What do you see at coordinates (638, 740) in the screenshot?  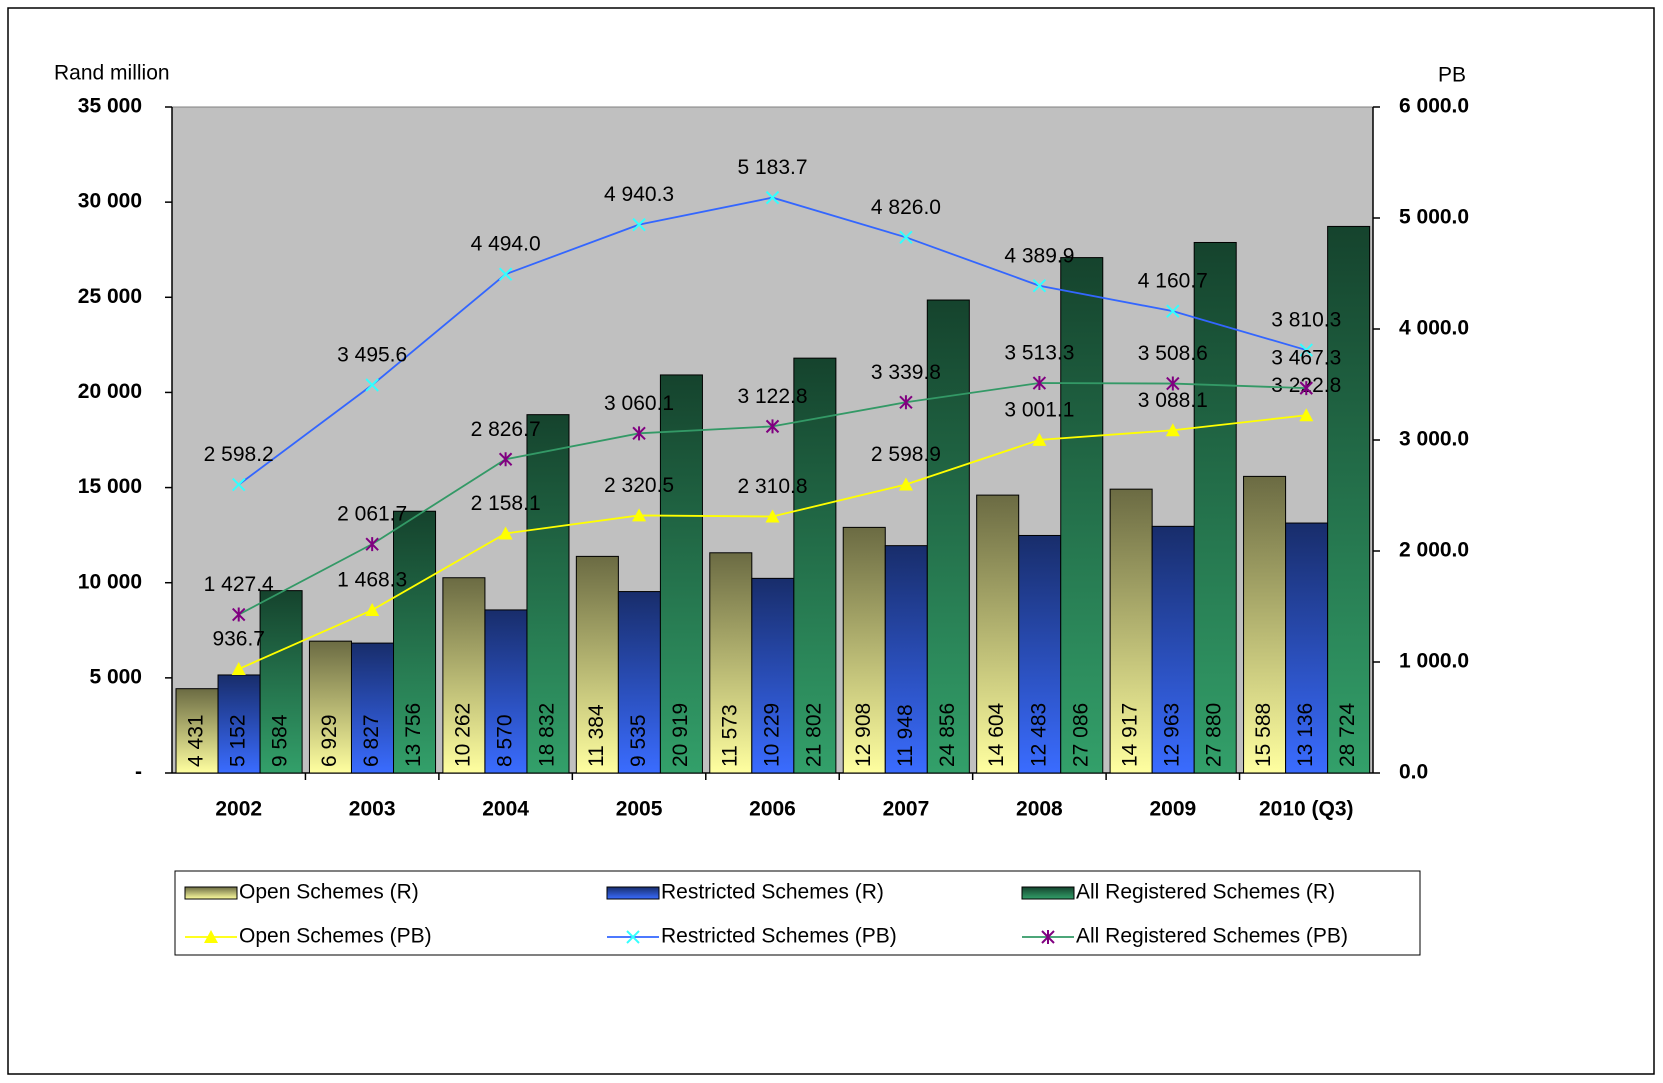 I see `bar-value-label: 9 535` at bounding box center [638, 740].